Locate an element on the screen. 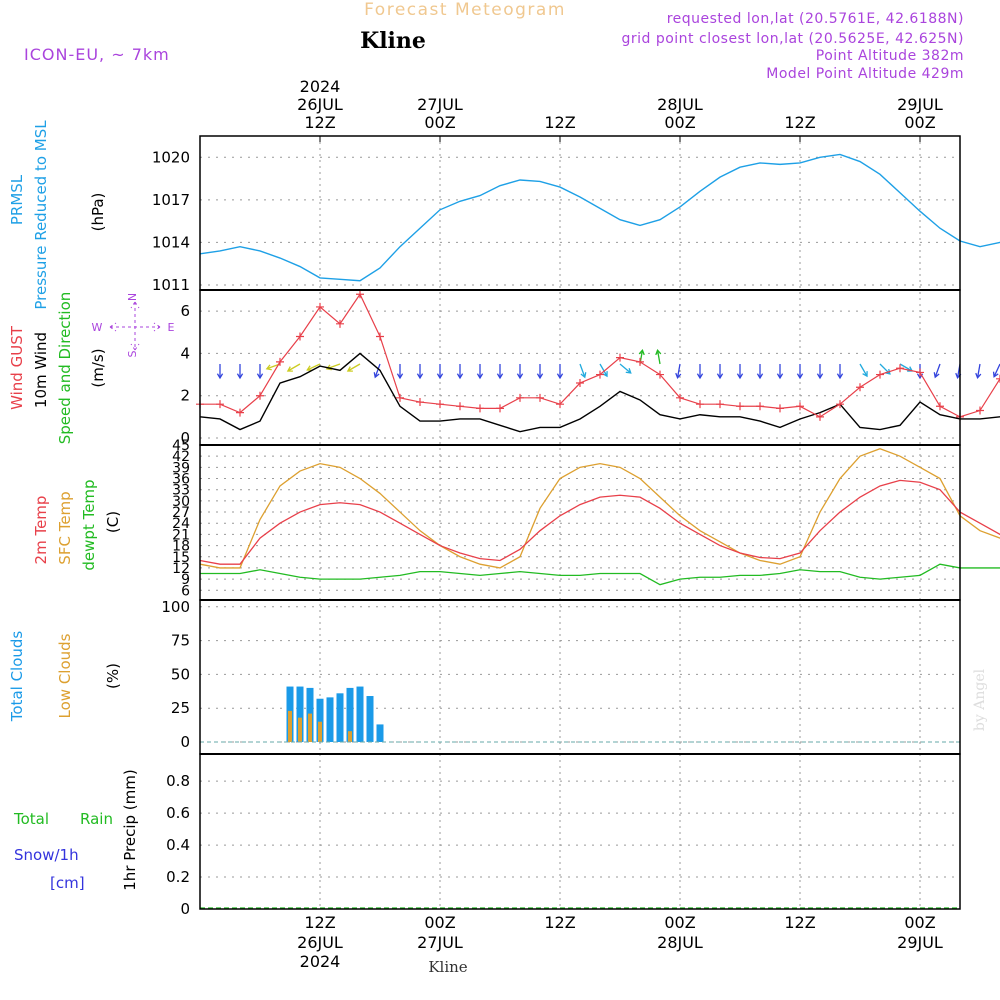 This screenshot has height=1000, width=1000. ytick-label-temperature: 42 is located at coordinates (181, 457).